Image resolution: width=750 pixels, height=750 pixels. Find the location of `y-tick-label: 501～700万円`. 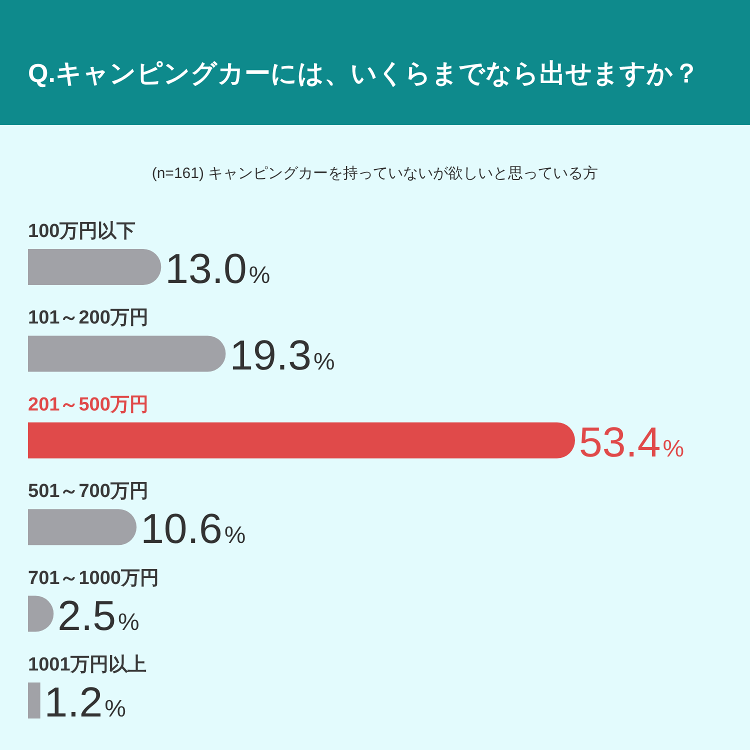

y-tick-label: 501～700万円 is located at coordinates (88, 491).